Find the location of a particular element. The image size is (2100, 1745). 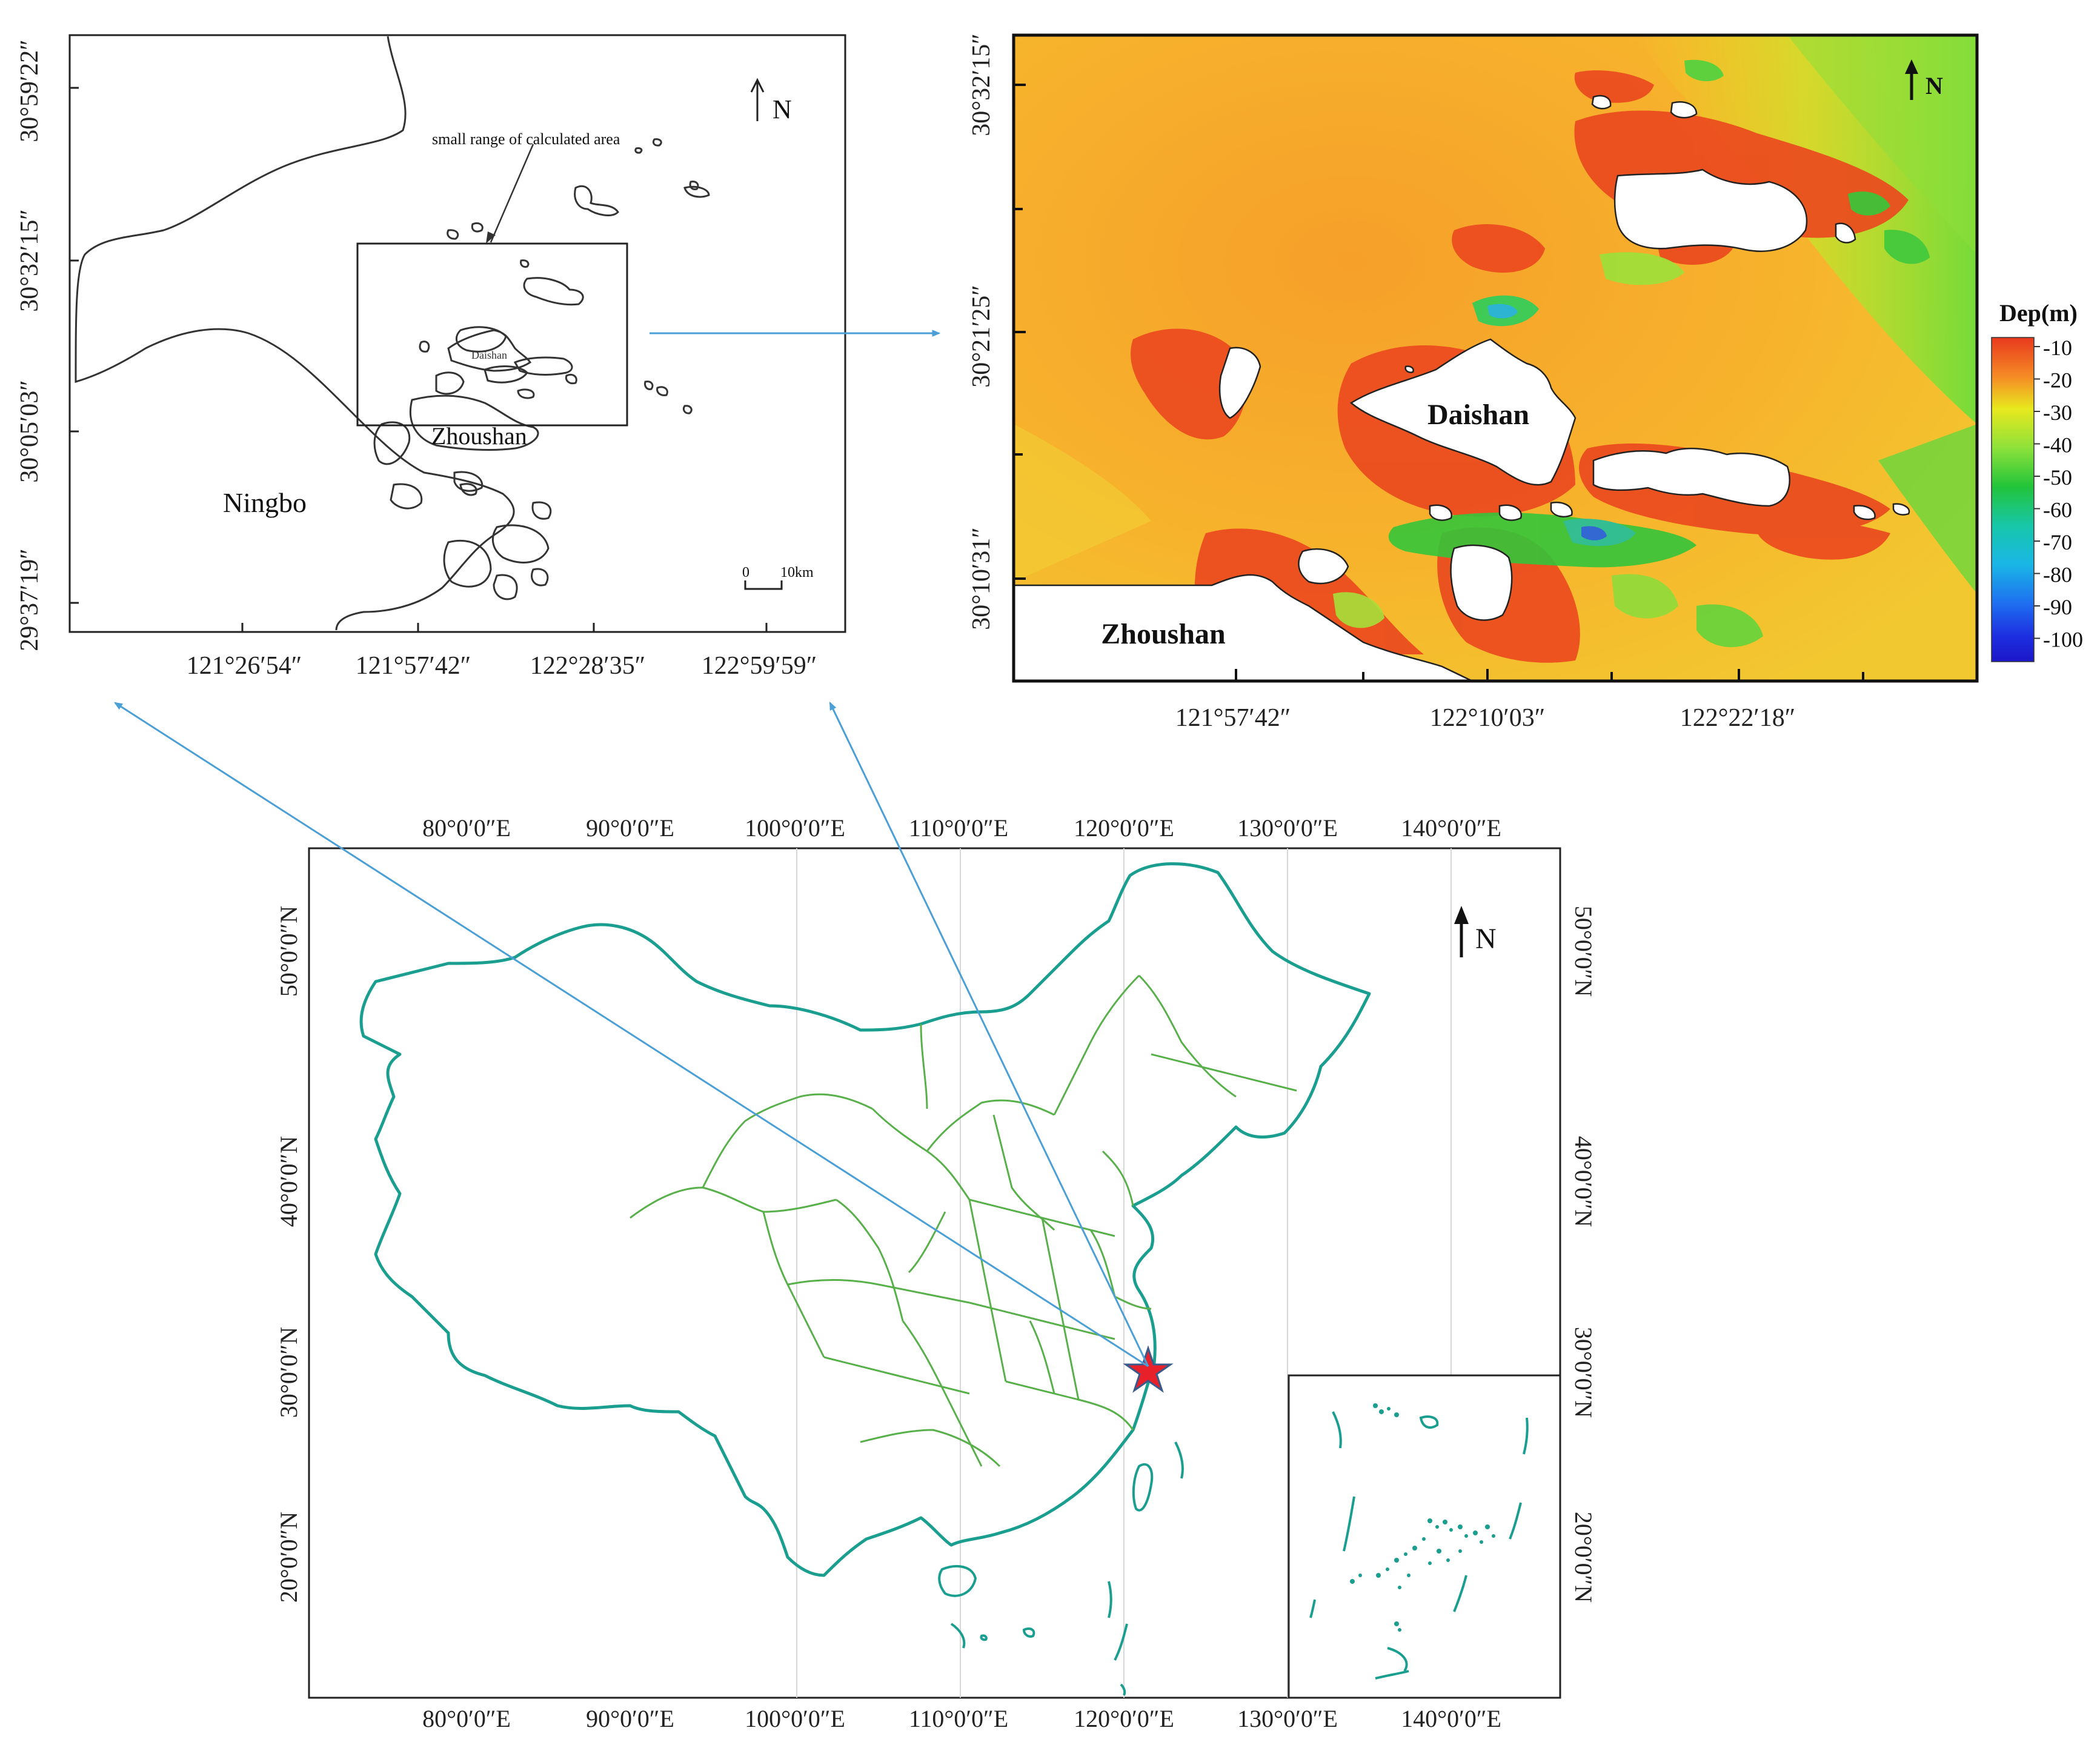

panel-a-islands is located at coordinates (541, 369).